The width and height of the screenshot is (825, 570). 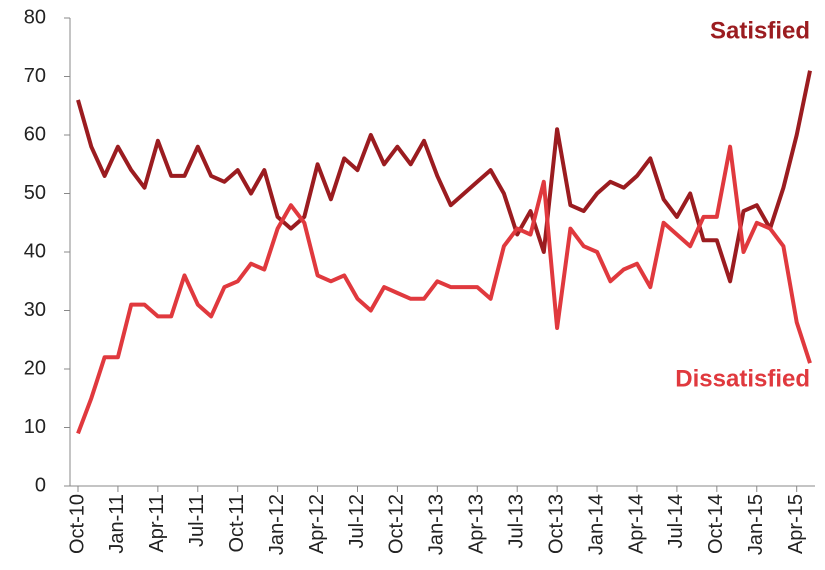 What do you see at coordinates (35, 17) in the screenshot?
I see `y-tick-label: 80` at bounding box center [35, 17].